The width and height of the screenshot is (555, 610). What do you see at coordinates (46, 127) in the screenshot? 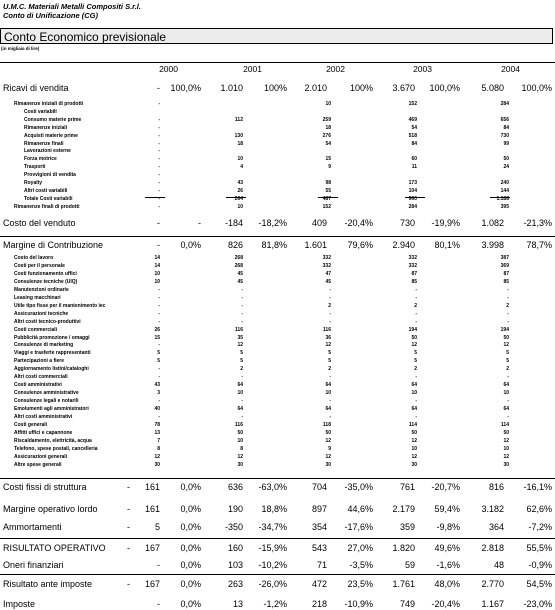
I see `row-label: Rimanenze iniziali` at bounding box center [46, 127].